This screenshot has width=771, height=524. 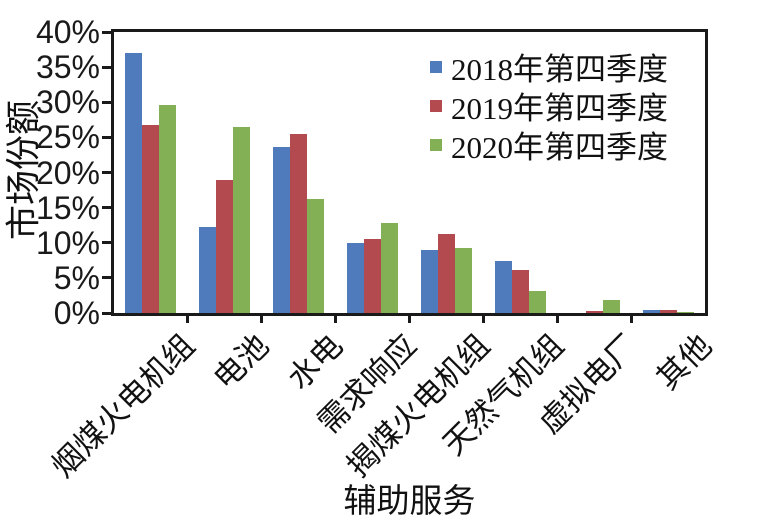 What do you see at coordinates (559, 147) in the screenshot?
I see `legend-label: 2020年第四季度` at bounding box center [559, 147].